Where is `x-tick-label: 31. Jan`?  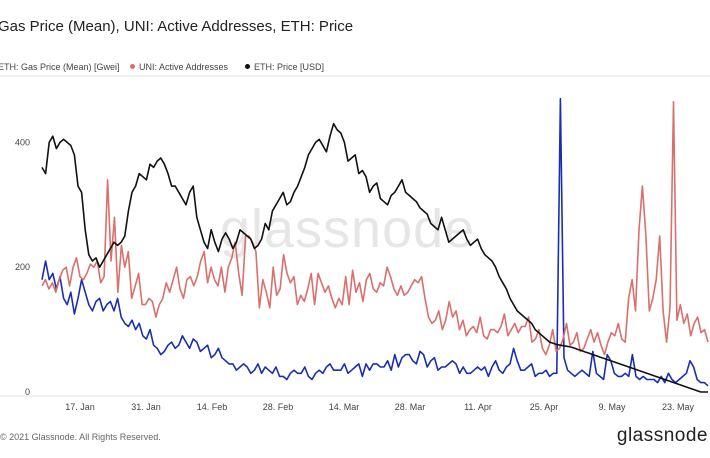
x-tick-label: 31. Jan is located at coordinates (146, 407).